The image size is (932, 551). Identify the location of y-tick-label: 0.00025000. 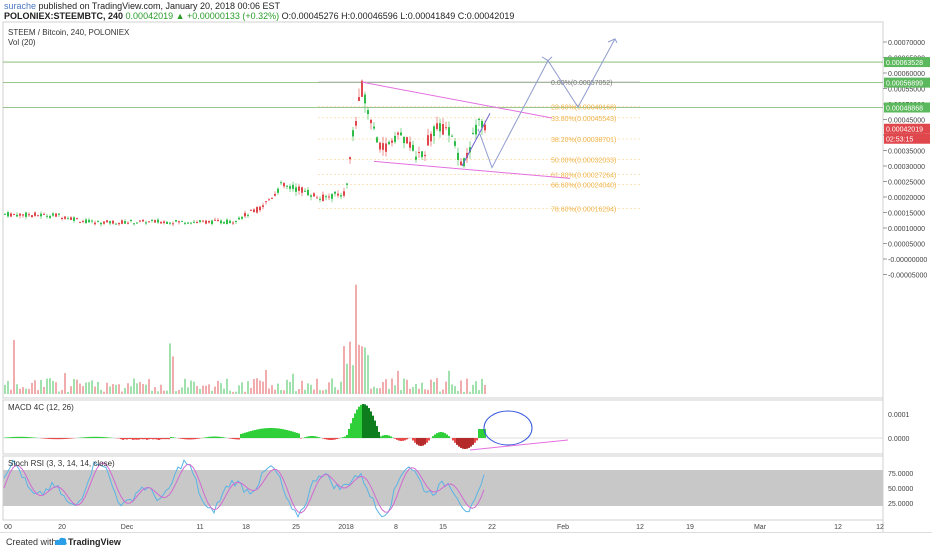
(906, 183).